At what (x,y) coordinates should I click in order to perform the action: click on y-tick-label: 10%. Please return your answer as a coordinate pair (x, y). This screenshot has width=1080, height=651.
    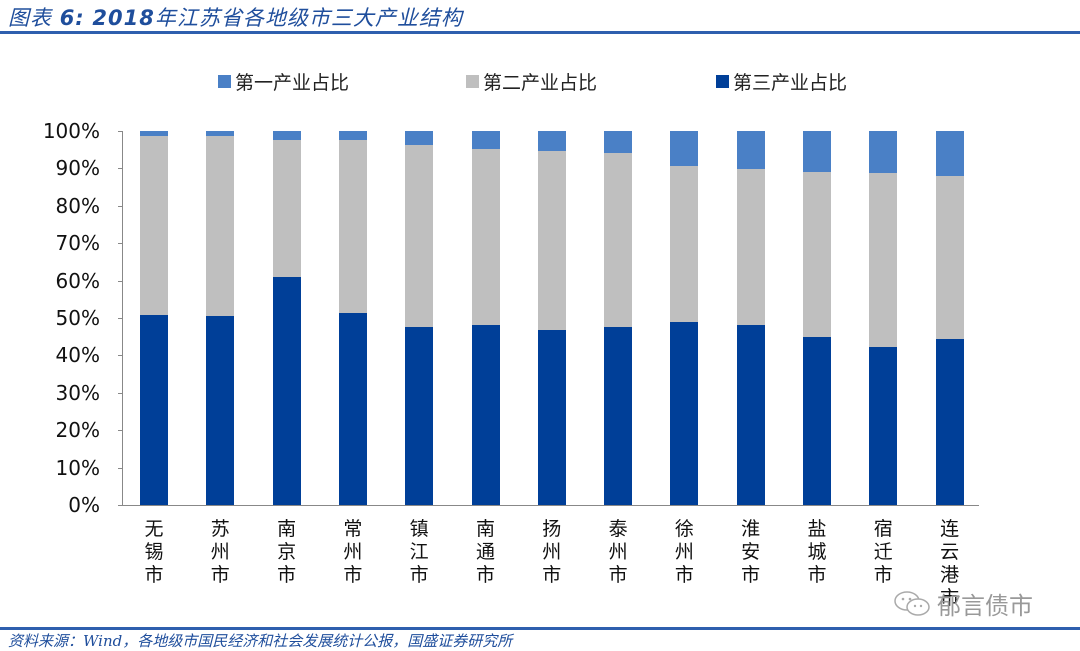
    Looking at the image, I should click on (77, 467).